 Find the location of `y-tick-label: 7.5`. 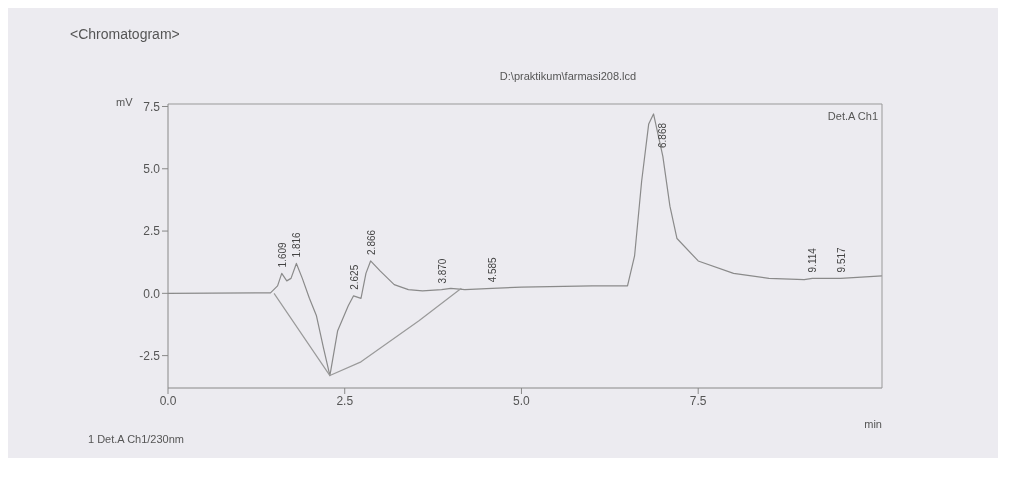

y-tick-label: 7.5 is located at coordinates (152, 106).